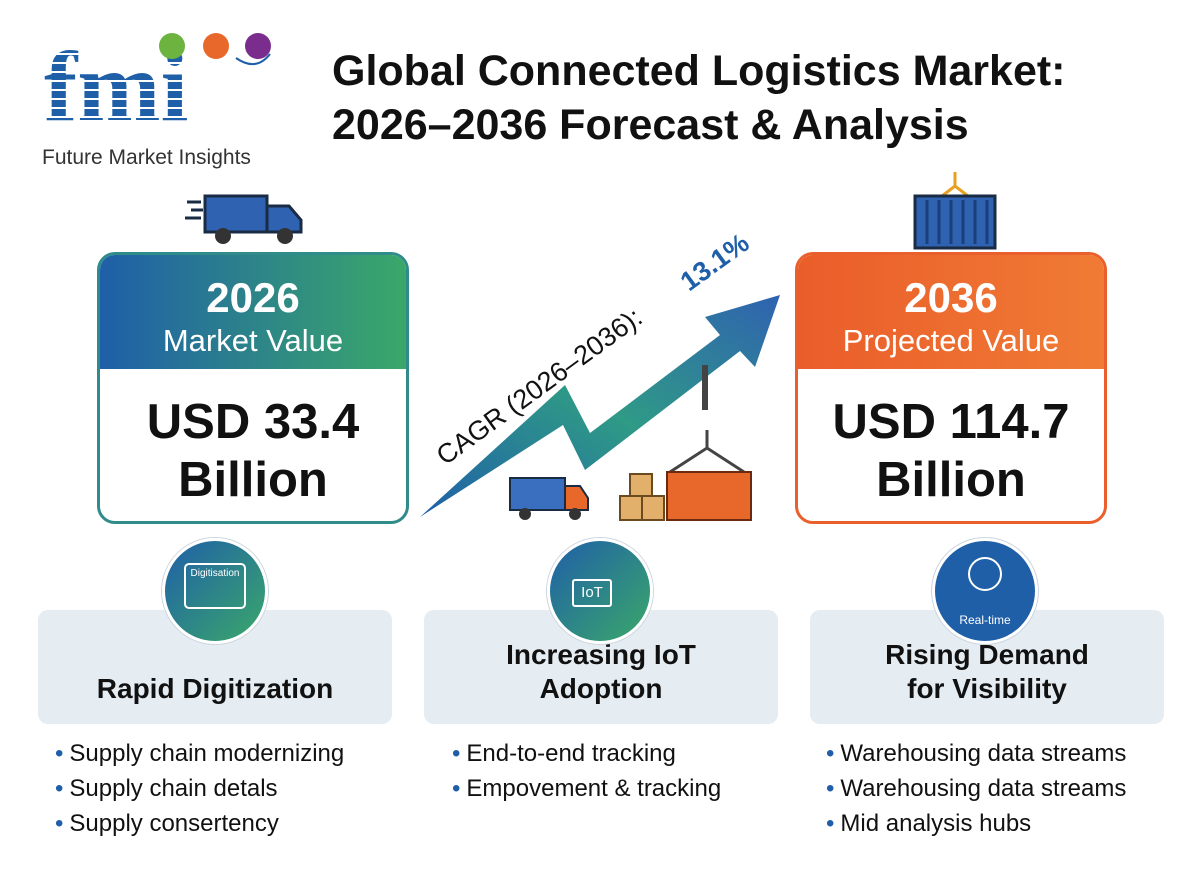 This screenshot has width=1200, height=896. What do you see at coordinates (215, 586) in the screenshot?
I see `icon-label: Digitisation` at bounding box center [215, 586].